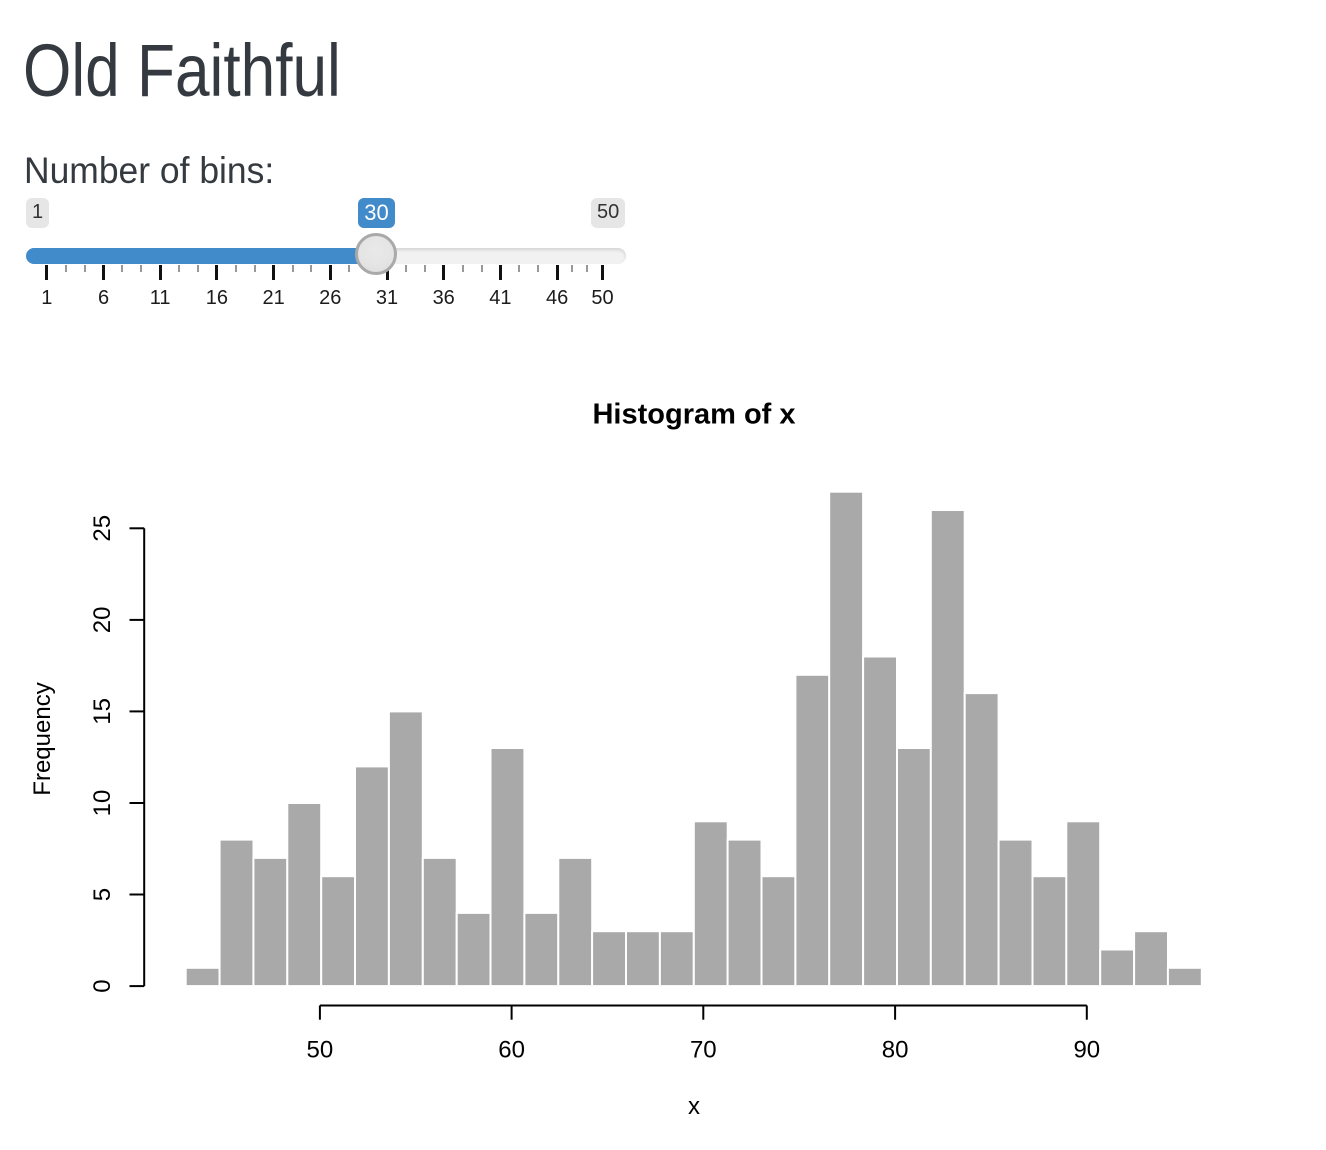 The height and width of the screenshot is (1150, 1326). What do you see at coordinates (693, 415) in the screenshot?
I see `svg-text: Histogram of x` at bounding box center [693, 415].